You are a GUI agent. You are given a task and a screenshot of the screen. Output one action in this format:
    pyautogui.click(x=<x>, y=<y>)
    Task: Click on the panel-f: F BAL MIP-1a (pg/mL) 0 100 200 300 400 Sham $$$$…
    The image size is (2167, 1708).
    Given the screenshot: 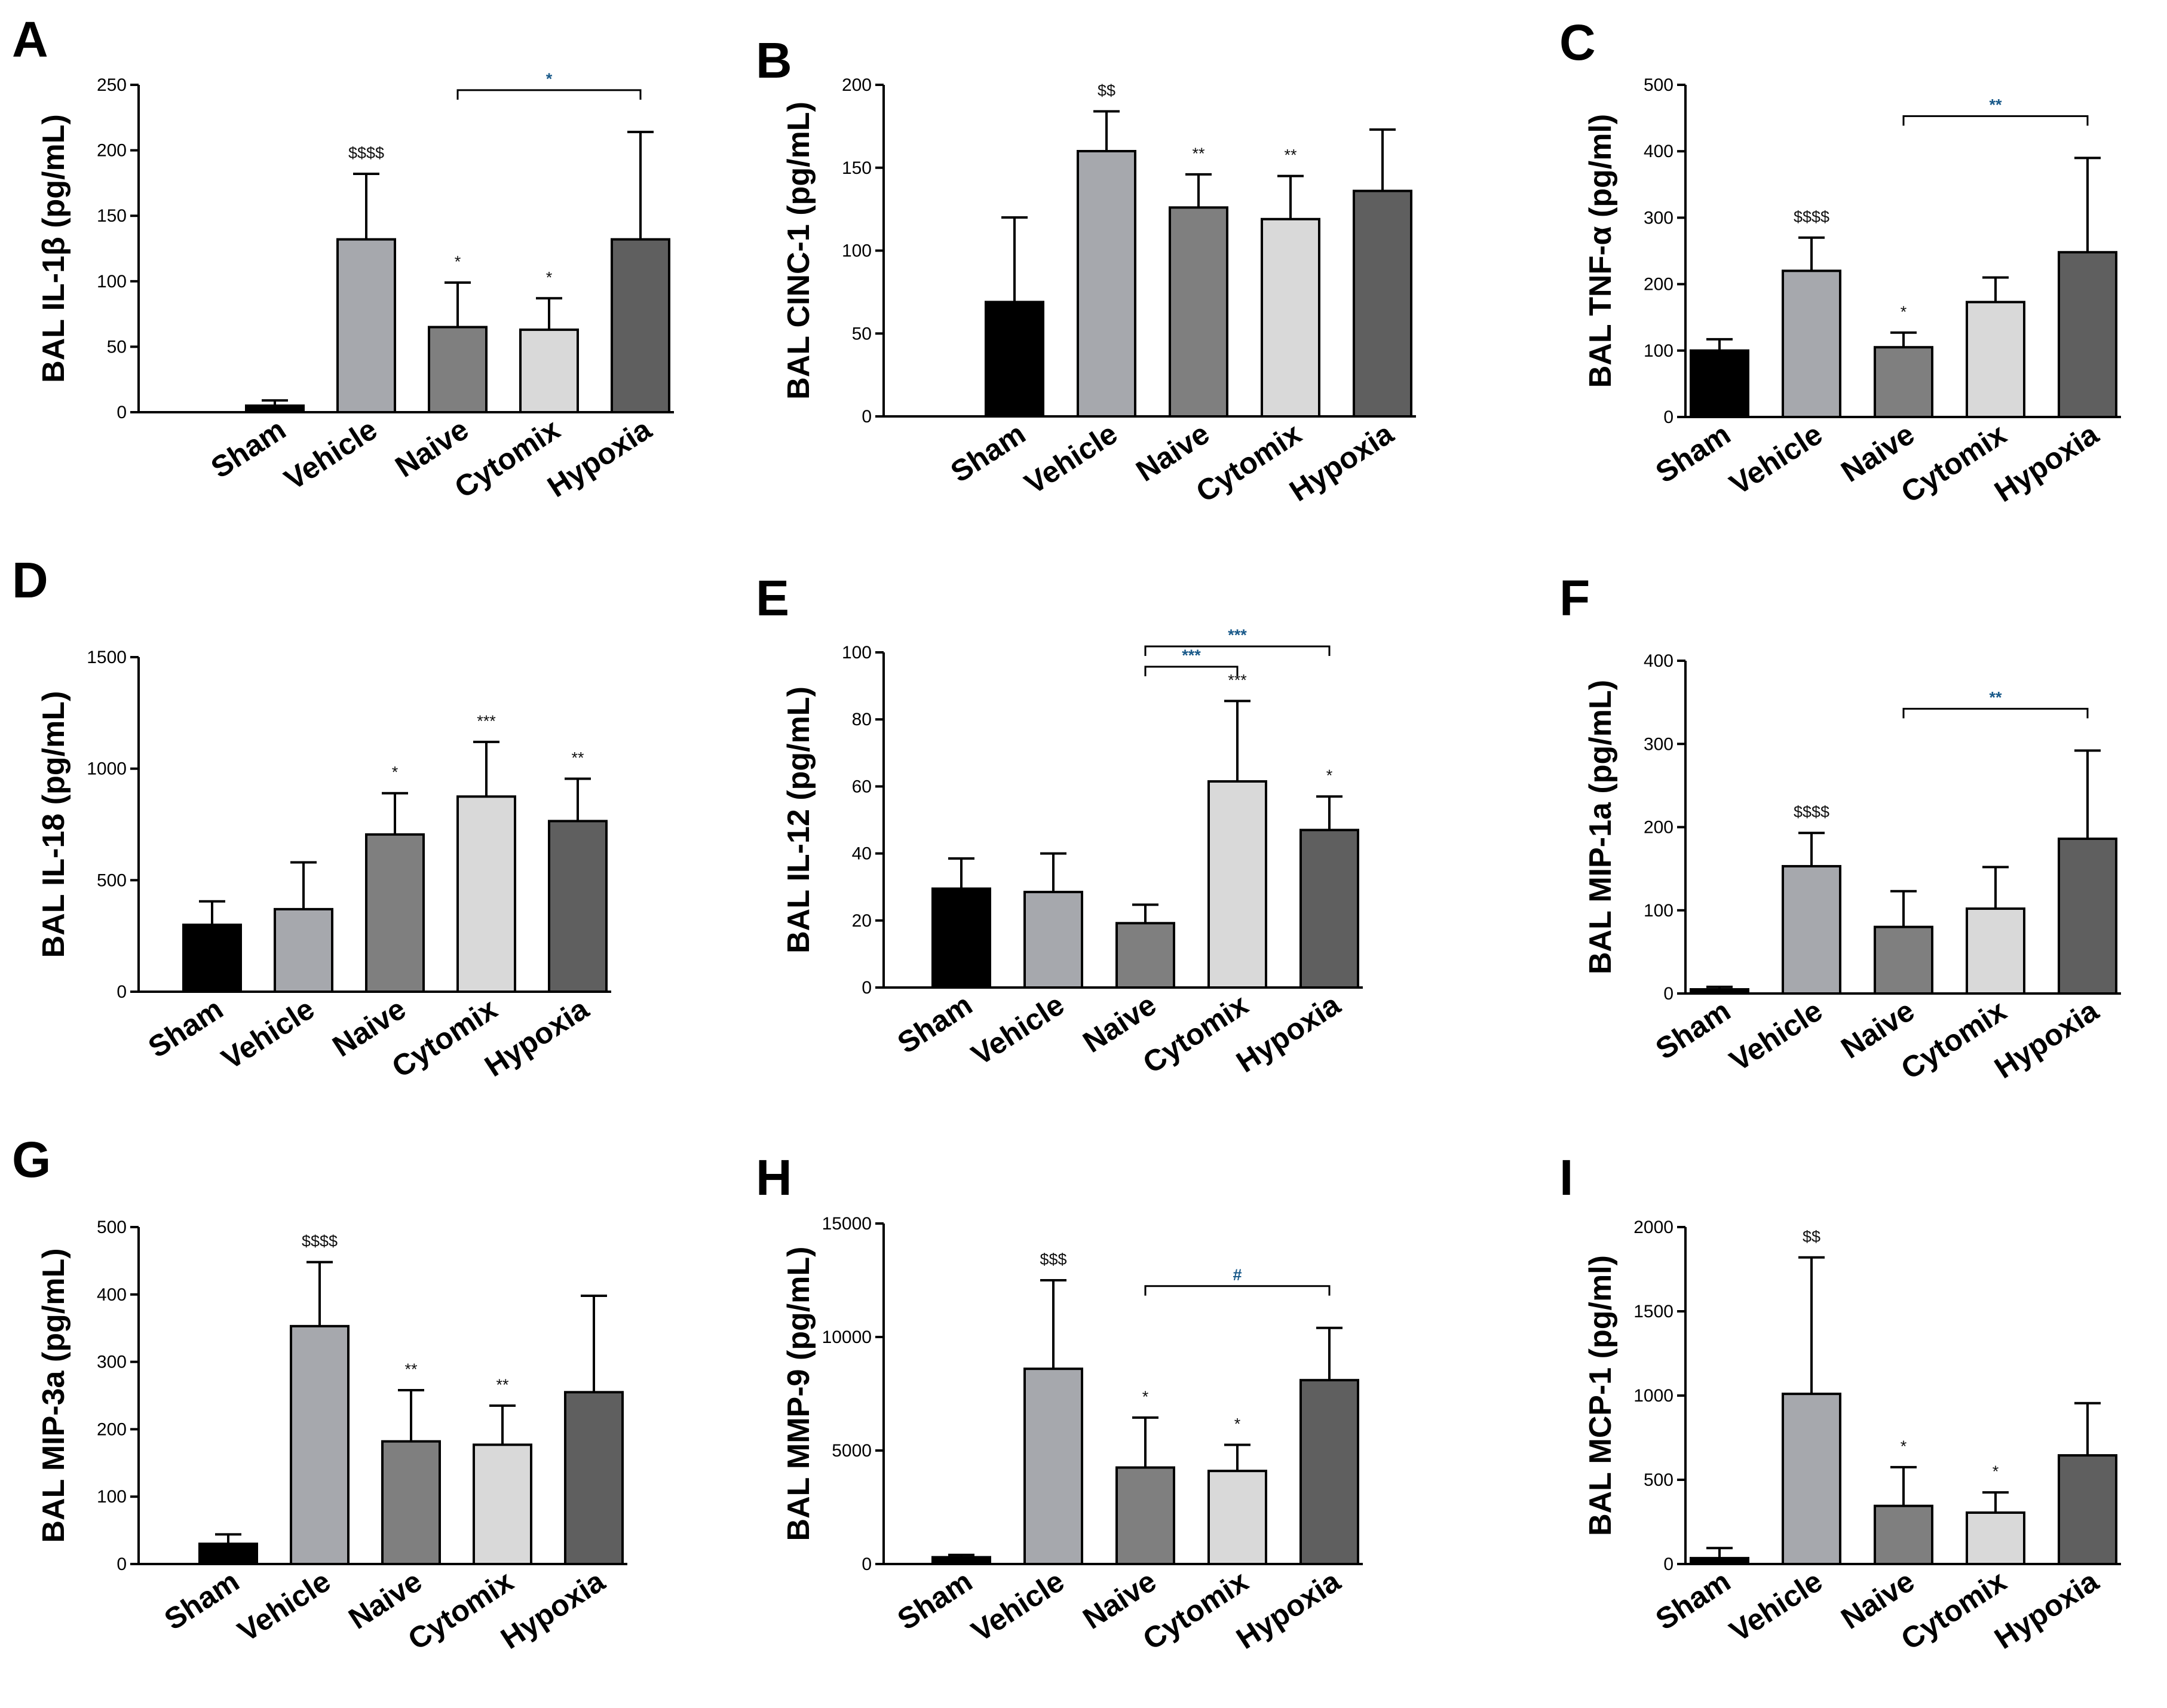 What is the action you would take?
    pyautogui.click(x=1840, y=828)
    